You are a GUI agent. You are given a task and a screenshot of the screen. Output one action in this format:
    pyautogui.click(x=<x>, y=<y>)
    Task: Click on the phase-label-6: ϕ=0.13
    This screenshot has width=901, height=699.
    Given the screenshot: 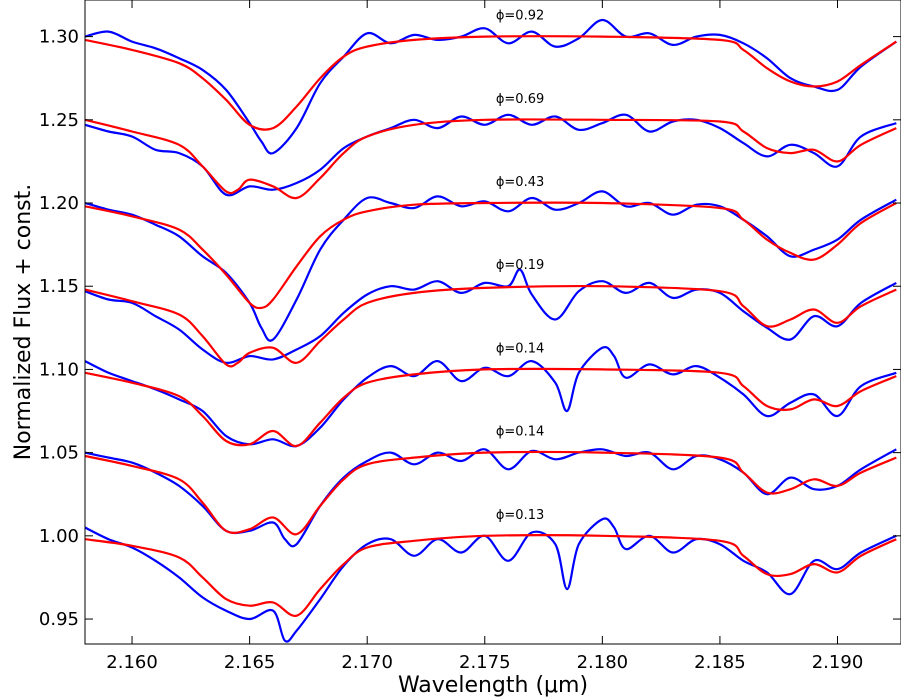 What is the action you would take?
    pyautogui.click(x=520, y=515)
    